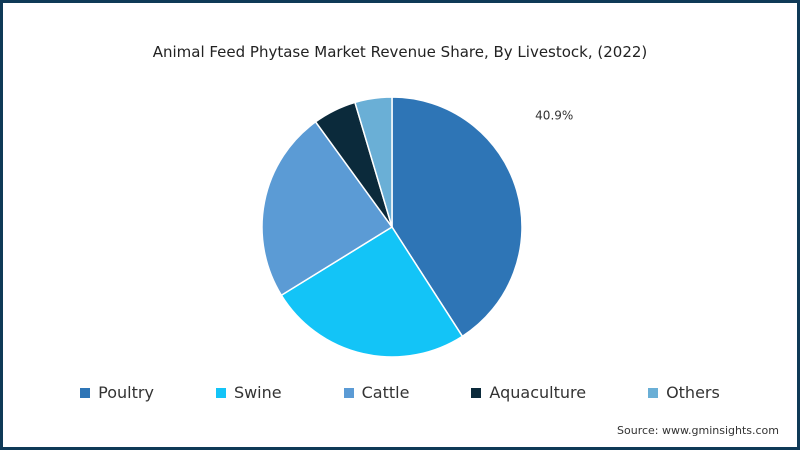  What do you see at coordinates (327, 208) in the screenshot?
I see `slice-cattle` at bounding box center [327, 208].